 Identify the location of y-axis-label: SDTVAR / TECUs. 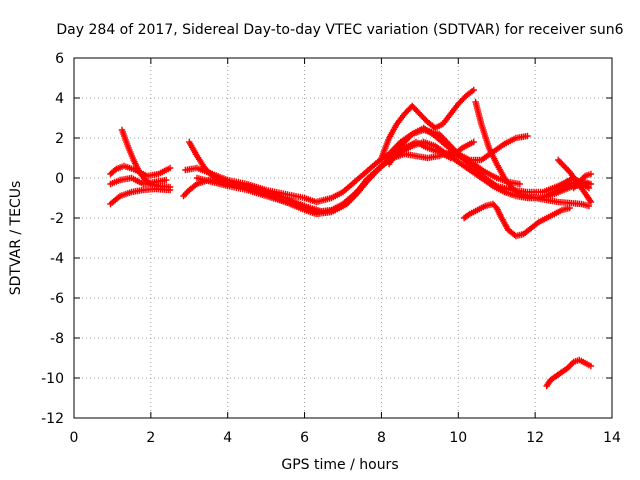
(16, 238).